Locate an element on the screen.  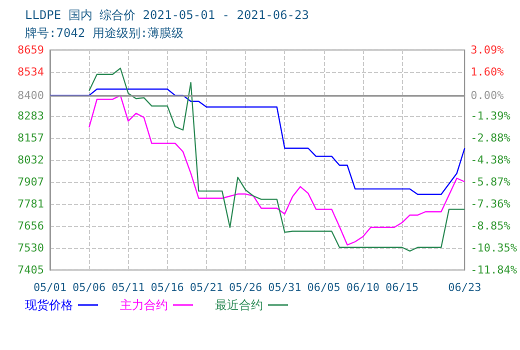
y2-tick-label: -8.85% is located at coordinates (490, 225).